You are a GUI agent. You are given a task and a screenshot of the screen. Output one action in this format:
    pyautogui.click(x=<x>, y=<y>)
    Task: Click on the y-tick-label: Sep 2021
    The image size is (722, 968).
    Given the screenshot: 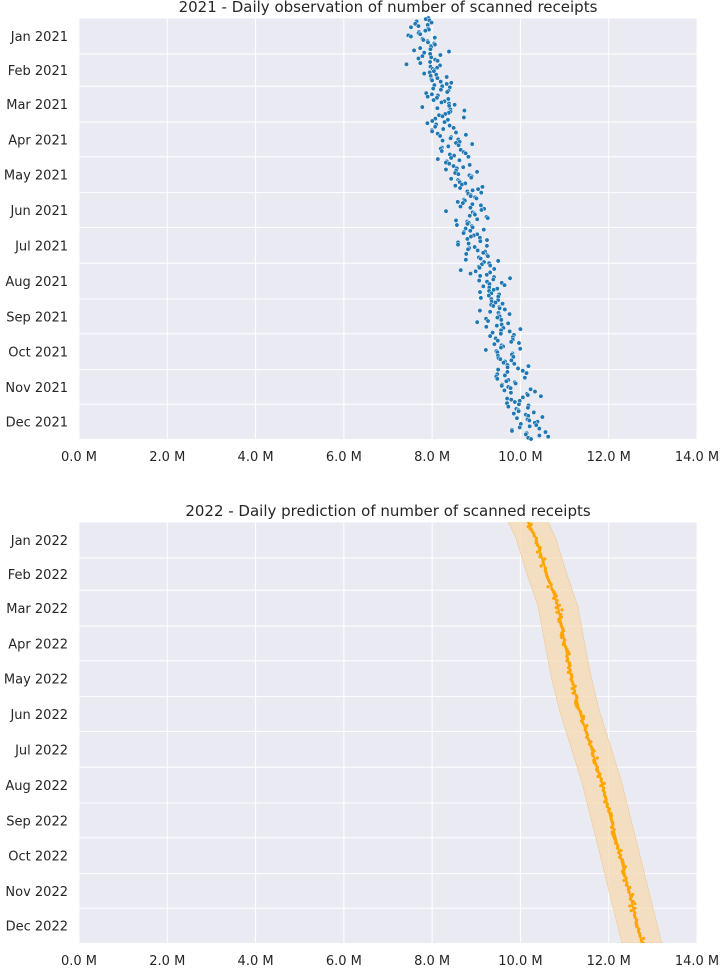 What is the action you would take?
    pyautogui.click(x=37, y=317)
    